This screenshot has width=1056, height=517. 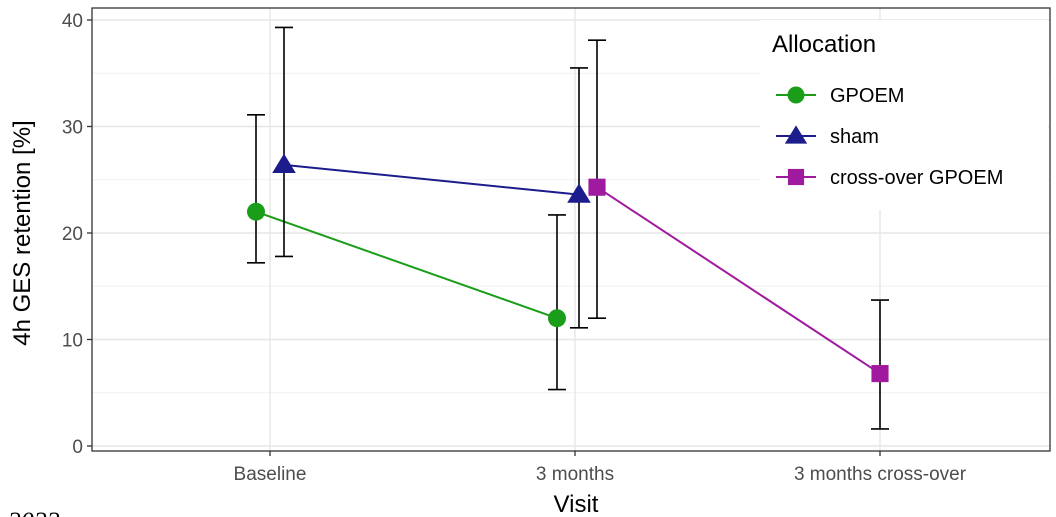 What do you see at coordinates (576, 504) in the screenshot?
I see `x-axis-title: Visit` at bounding box center [576, 504].